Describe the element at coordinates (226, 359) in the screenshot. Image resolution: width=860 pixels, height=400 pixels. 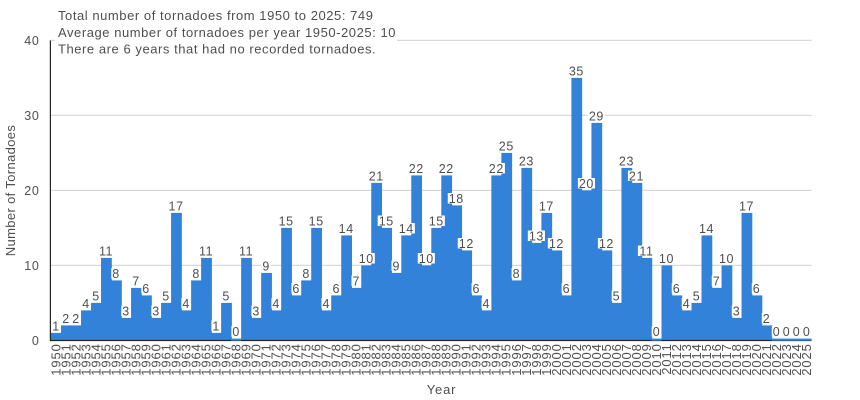
I see `svg-text: 1967` at that location.